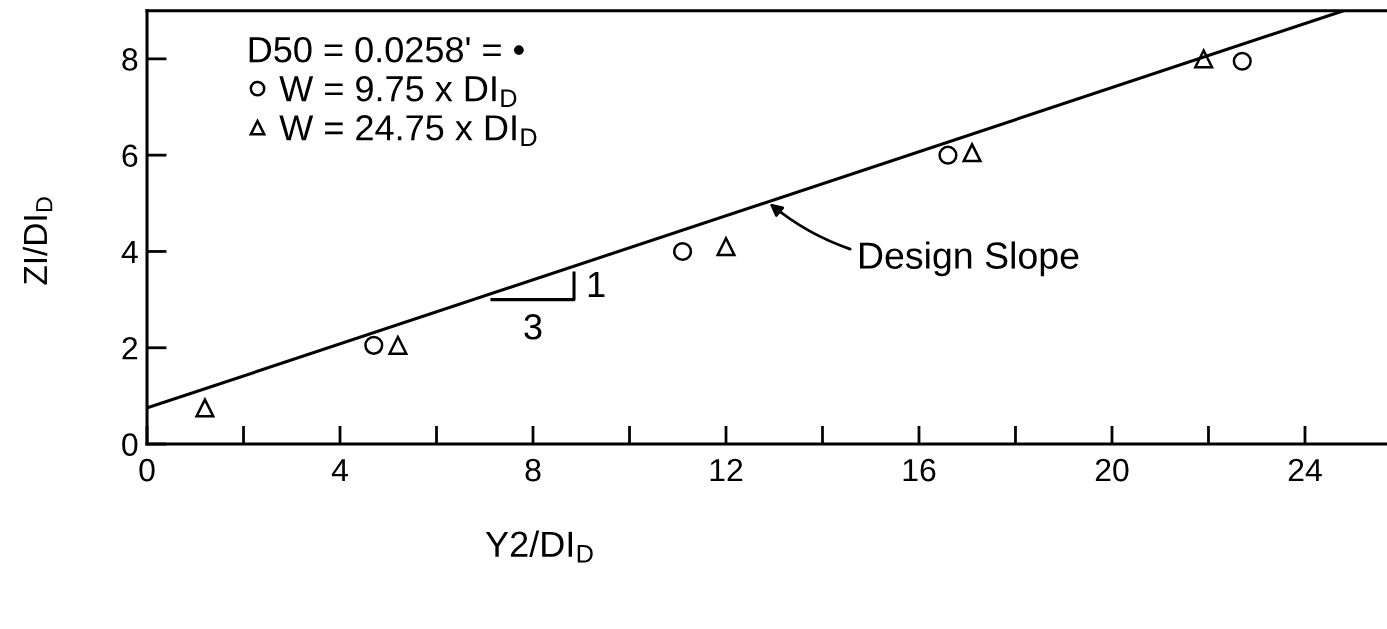 The height and width of the screenshot is (629, 1387). What do you see at coordinates (129, 252) in the screenshot?
I see `y-tick-label: 4` at bounding box center [129, 252].